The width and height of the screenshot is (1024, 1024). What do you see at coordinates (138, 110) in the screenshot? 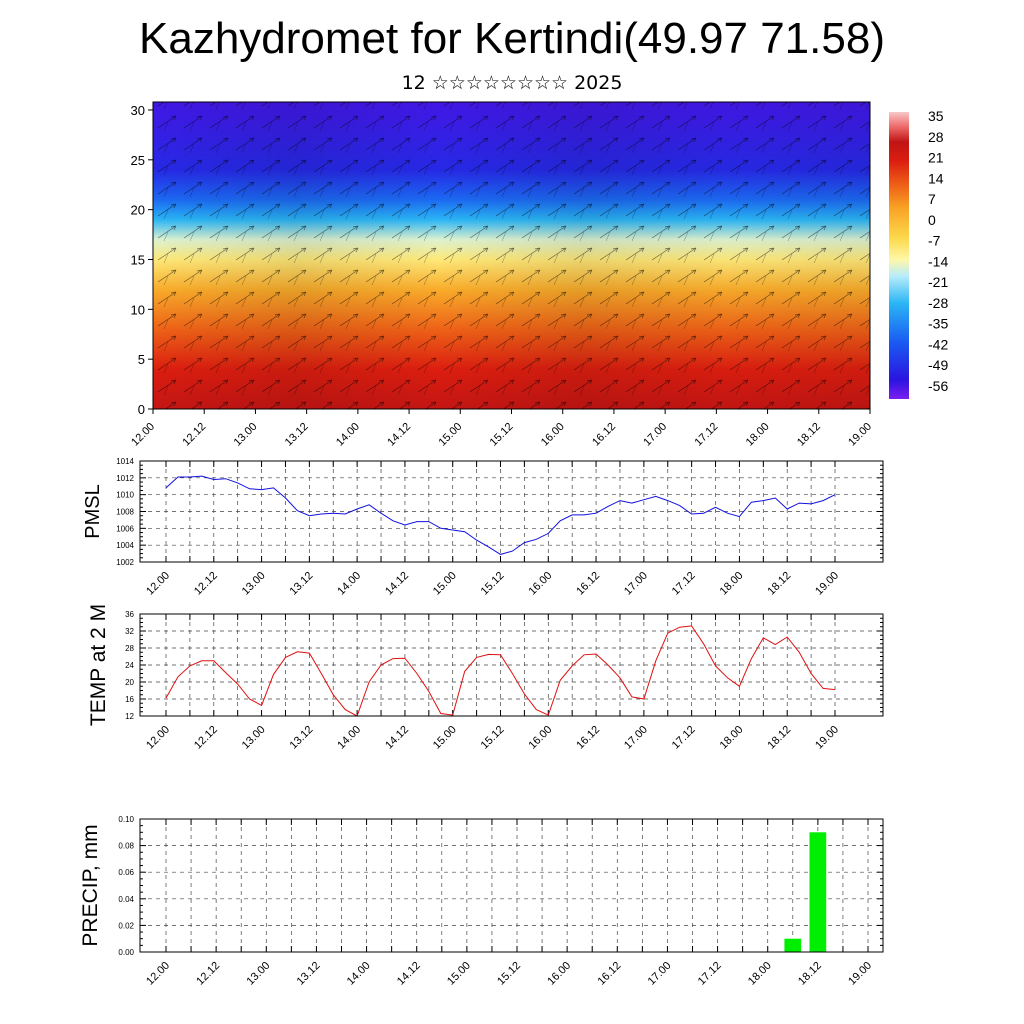
I see `heatmap-y-tick-label: 30` at bounding box center [138, 110].